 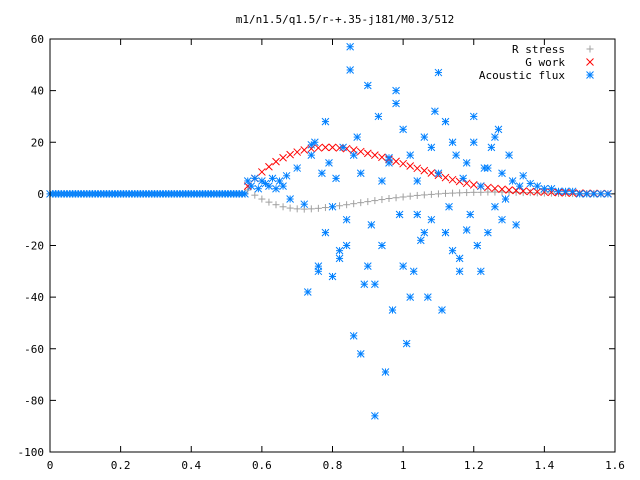 I want to click on y-tick-label: -80, so click(x=34, y=400).